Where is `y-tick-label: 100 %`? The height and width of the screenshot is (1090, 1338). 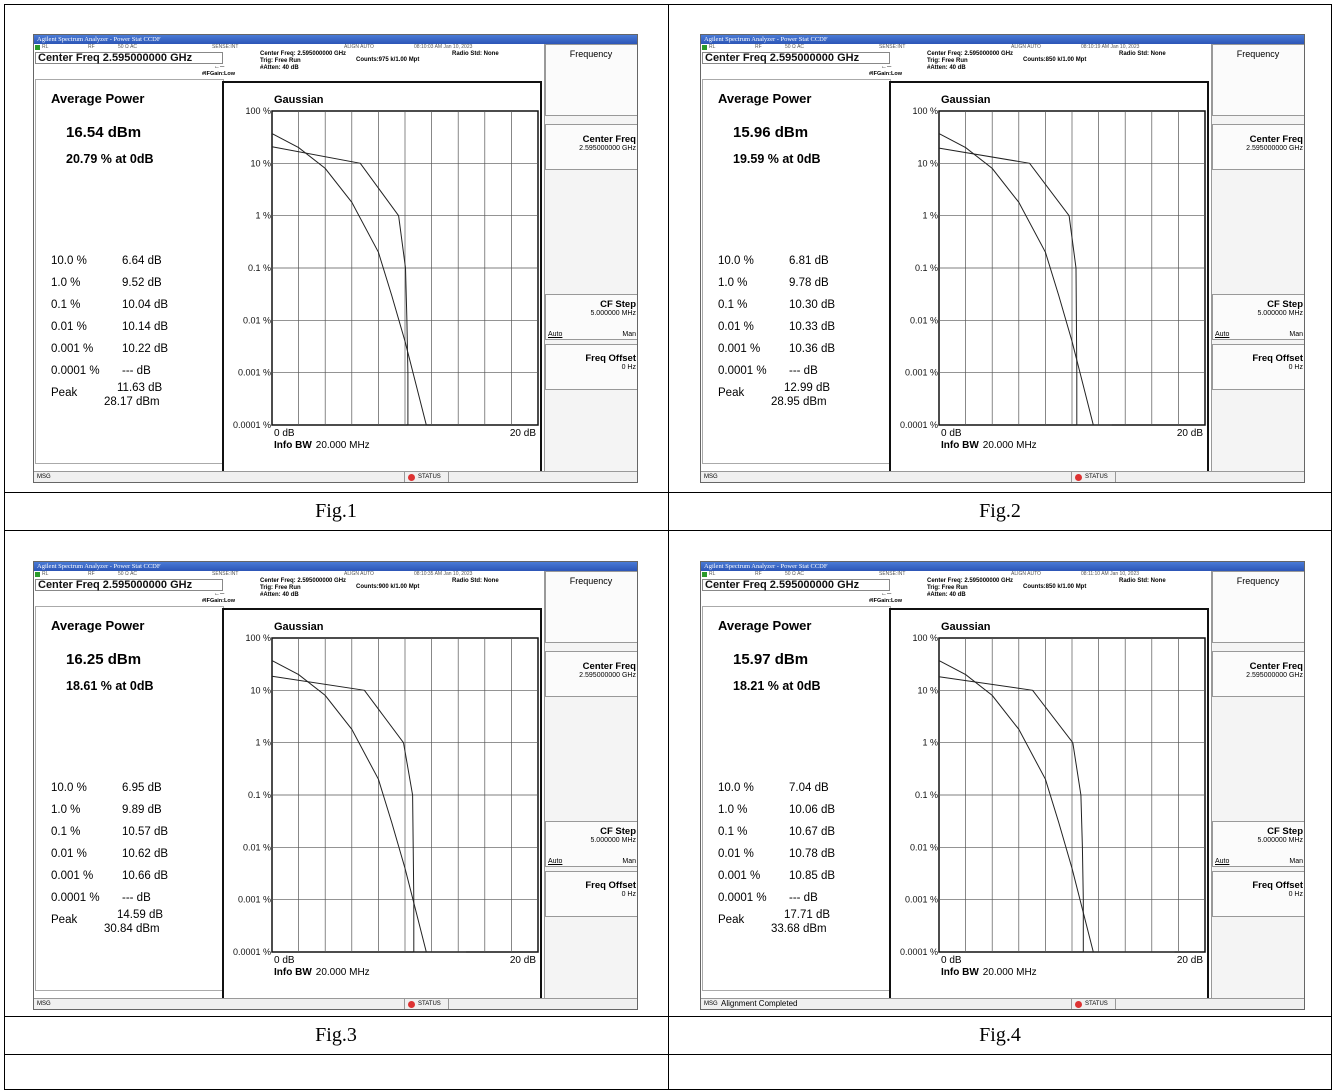 y-tick-label: 100 % is located at coordinates (925, 638).